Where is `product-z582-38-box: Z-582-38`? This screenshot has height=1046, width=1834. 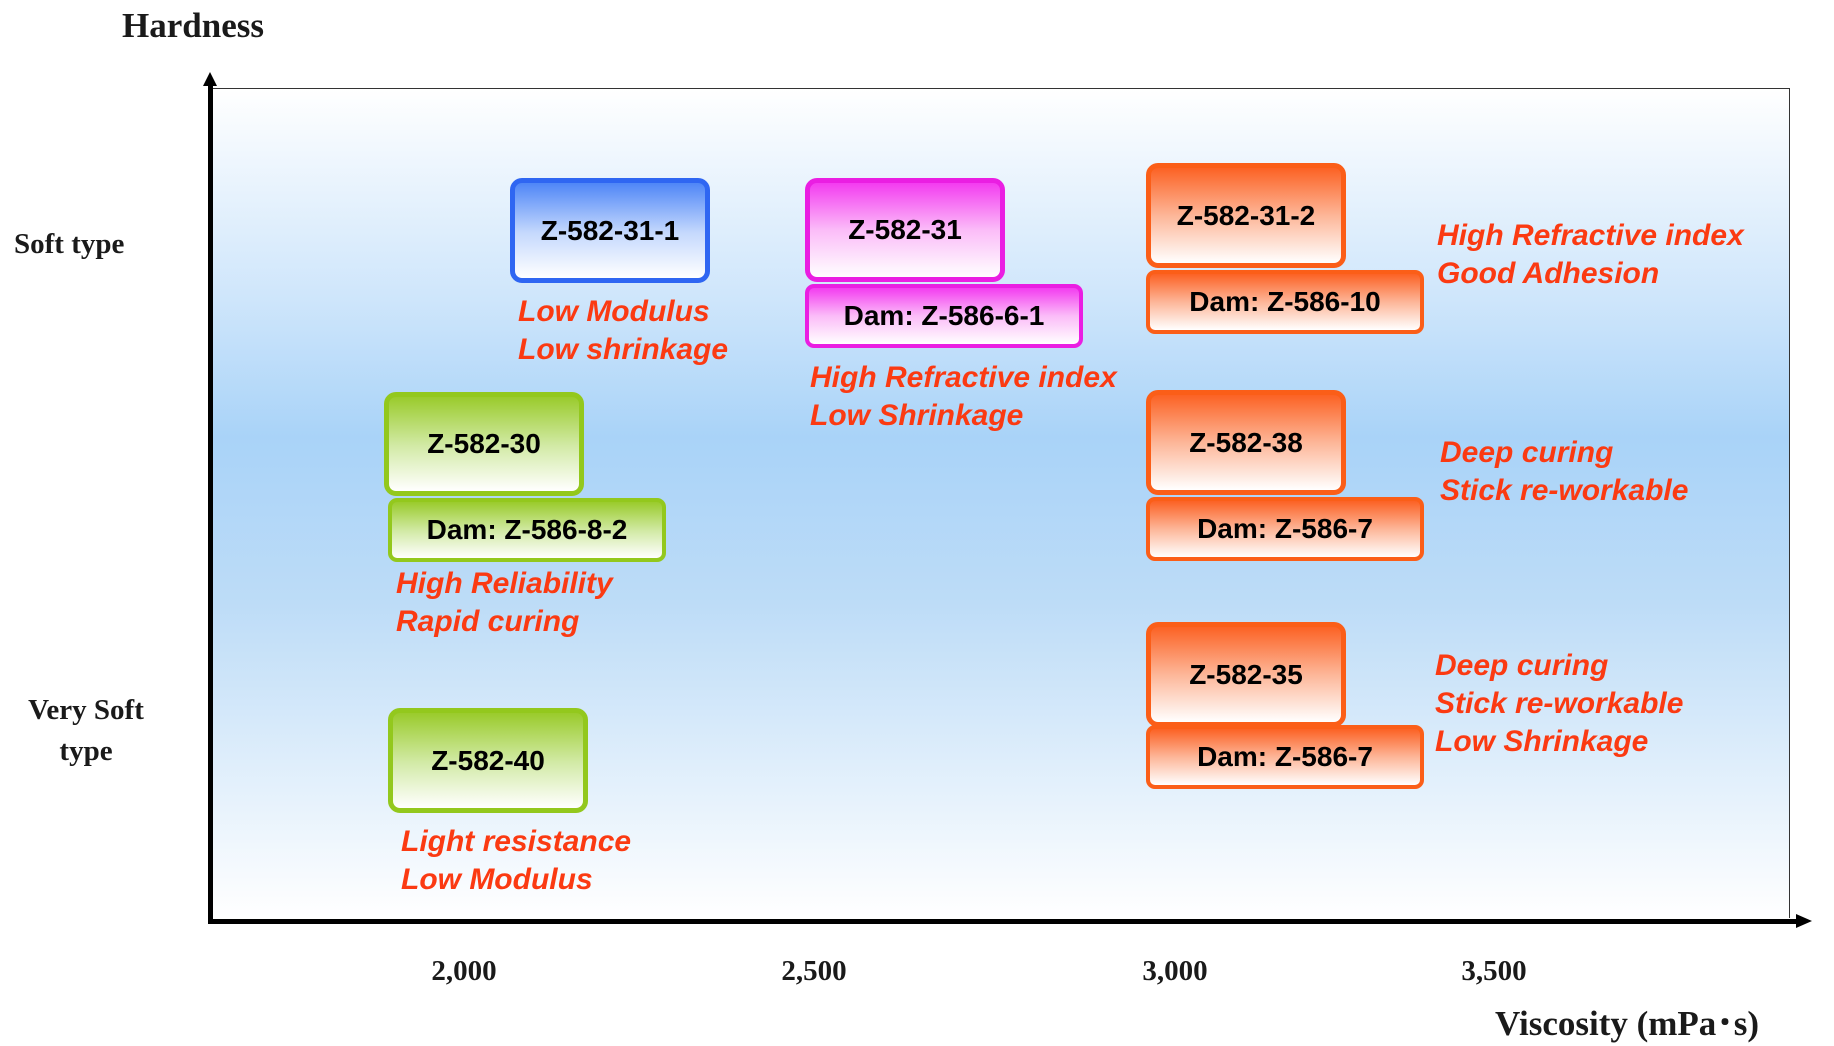
product-z582-38-box: Z-582-38 is located at coordinates (1246, 442).